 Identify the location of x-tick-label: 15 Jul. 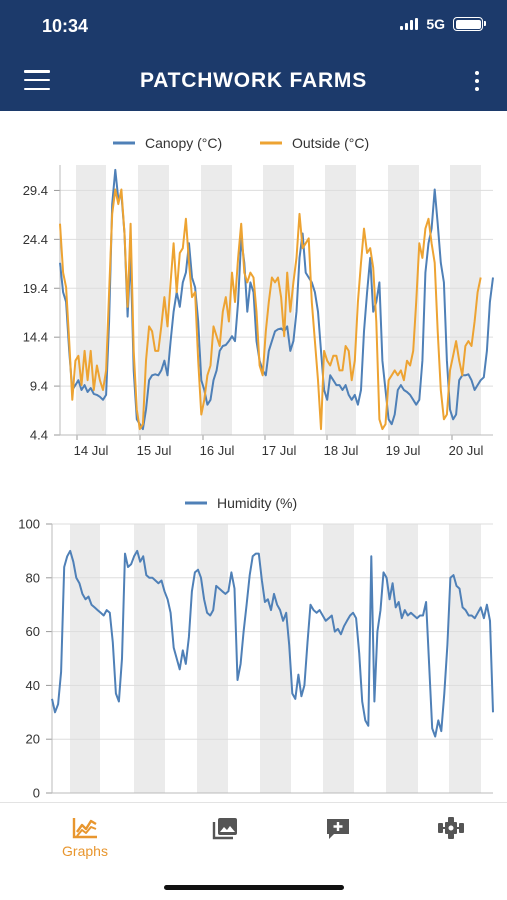
(154, 450).